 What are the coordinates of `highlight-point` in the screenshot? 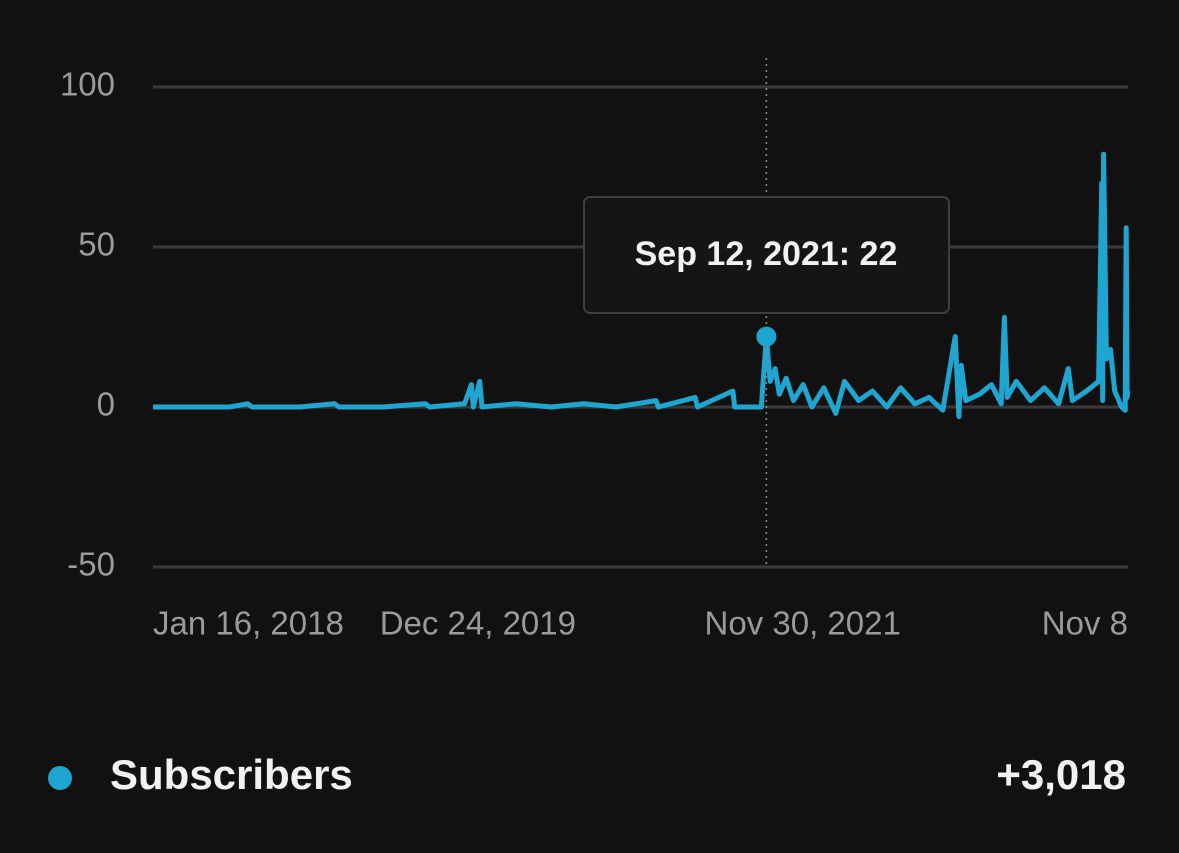 It's located at (766, 336).